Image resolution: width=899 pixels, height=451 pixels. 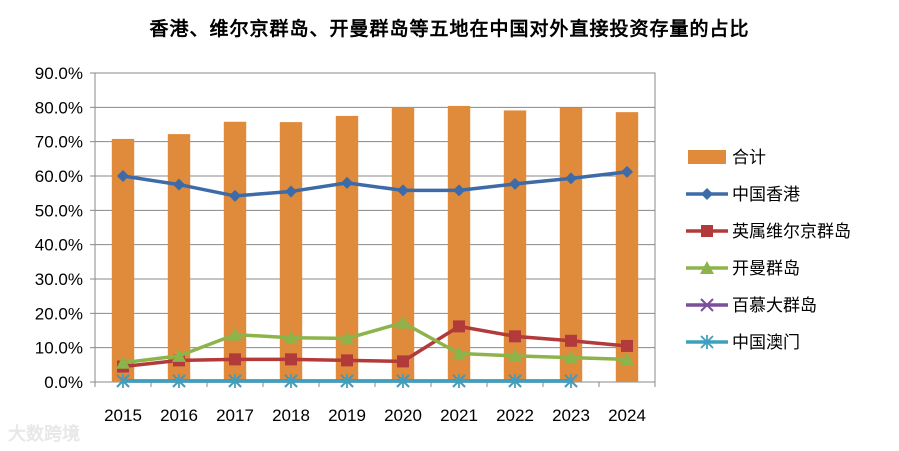 What do you see at coordinates (707, 157) in the screenshot?
I see `legend-swatch` at bounding box center [707, 157].